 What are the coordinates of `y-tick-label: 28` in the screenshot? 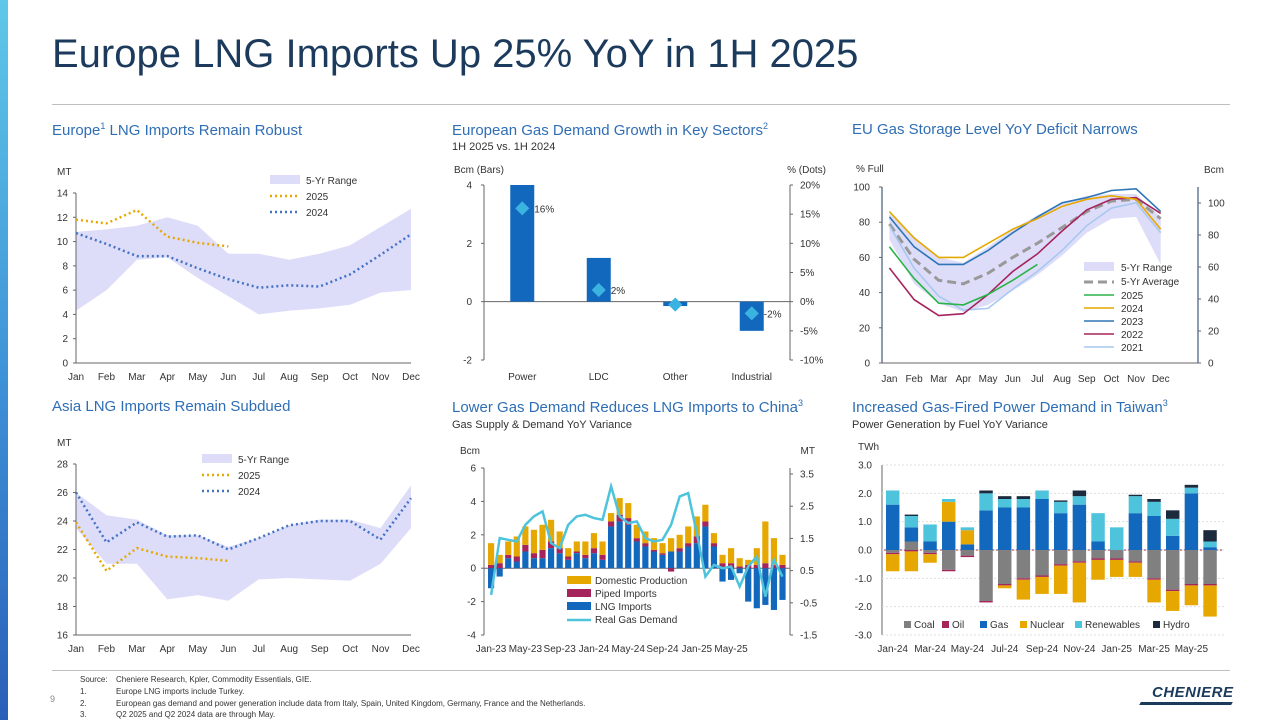 It's located at (63, 465).